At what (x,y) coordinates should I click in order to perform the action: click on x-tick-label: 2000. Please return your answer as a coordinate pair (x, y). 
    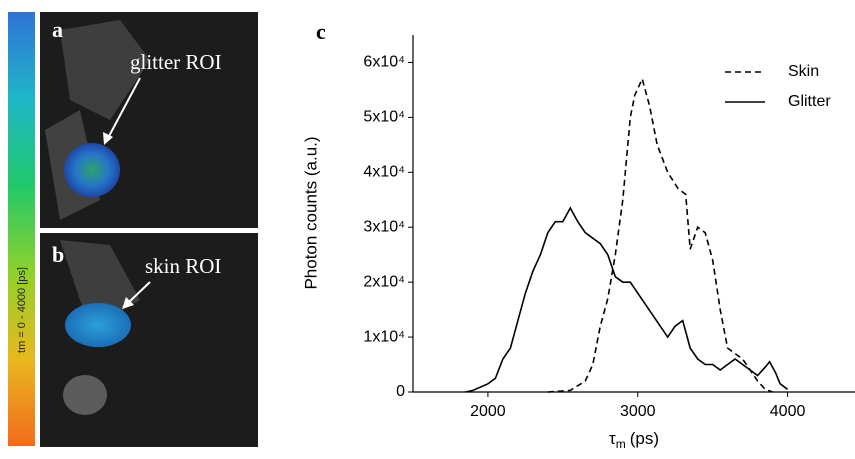
    Looking at the image, I should click on (488, 411).